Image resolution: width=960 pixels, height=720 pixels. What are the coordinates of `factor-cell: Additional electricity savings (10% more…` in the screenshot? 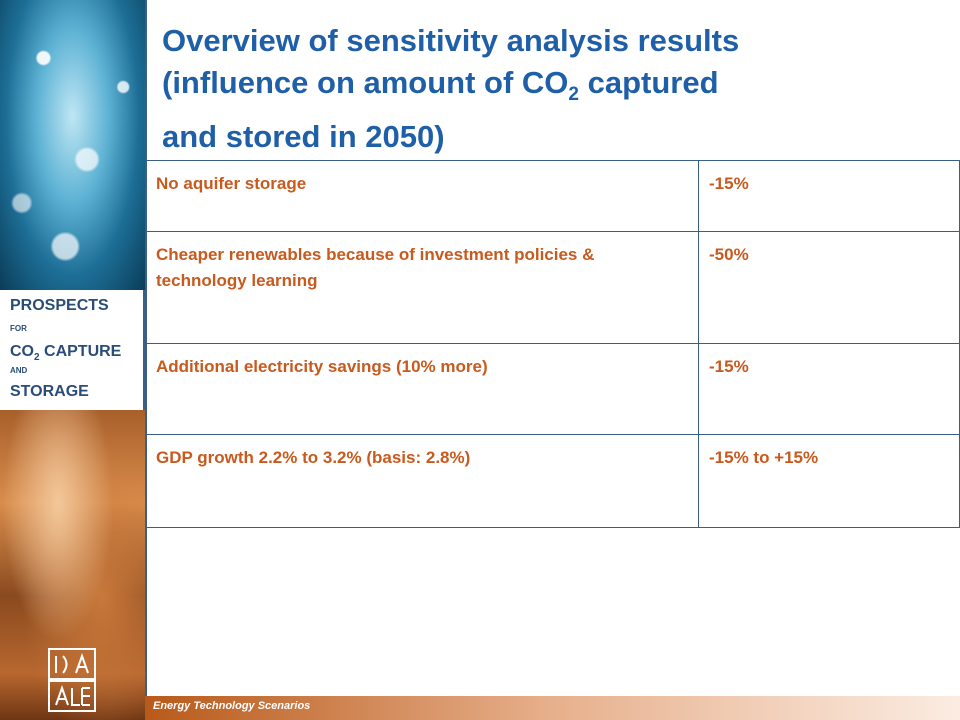 It's located at (422, 389).